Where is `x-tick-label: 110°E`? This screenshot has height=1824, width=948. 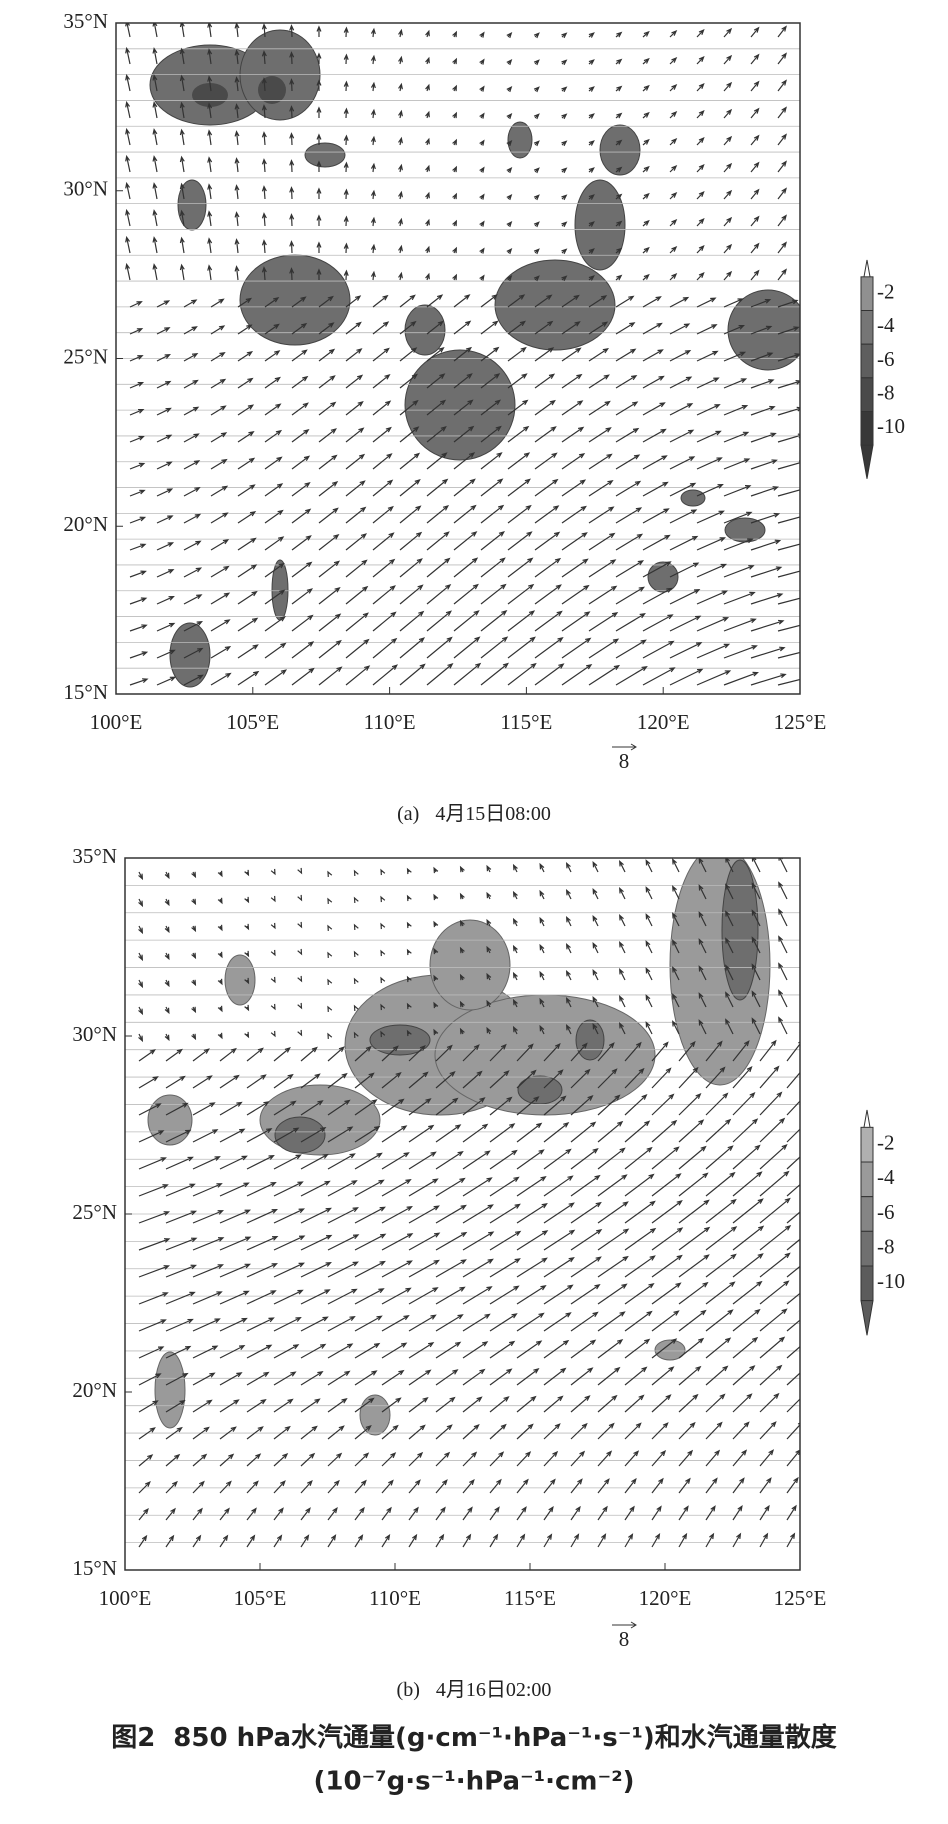
x-tick-label: 110°E is located at coordinates (395, 1598).